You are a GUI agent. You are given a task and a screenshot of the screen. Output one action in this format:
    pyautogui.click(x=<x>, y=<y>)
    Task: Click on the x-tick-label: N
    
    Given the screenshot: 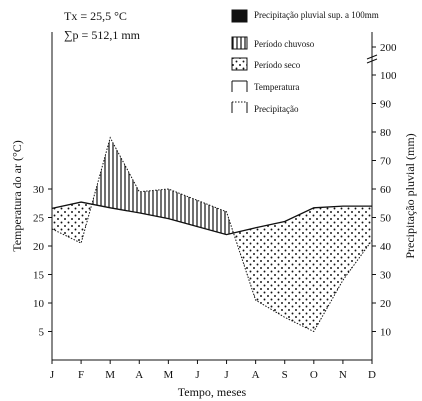 What is the action you would take?
    pyautogui.click(x=343, y=375)
    